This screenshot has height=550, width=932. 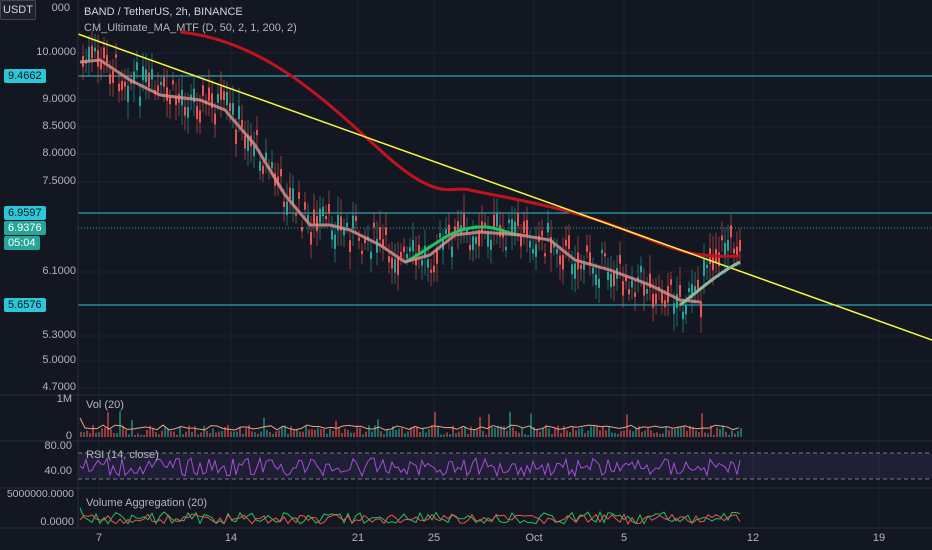 What do you see at coordinates (25, 305) in the screenshot?
I see `level-badge-low: 5.6576` at bounding box center [25, 305].